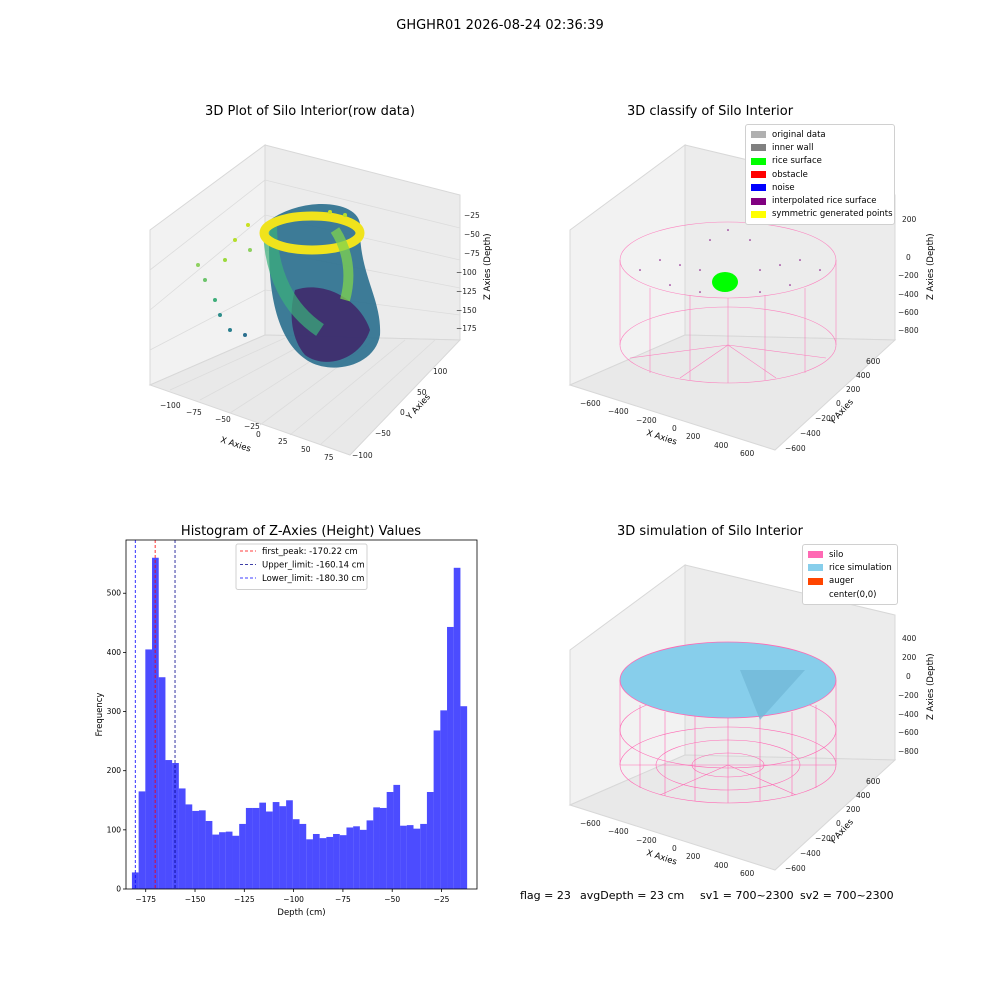  Describe the element at coordinates (908, 695) in the screenshot. I see `simulation-ztick: −200` at that location.